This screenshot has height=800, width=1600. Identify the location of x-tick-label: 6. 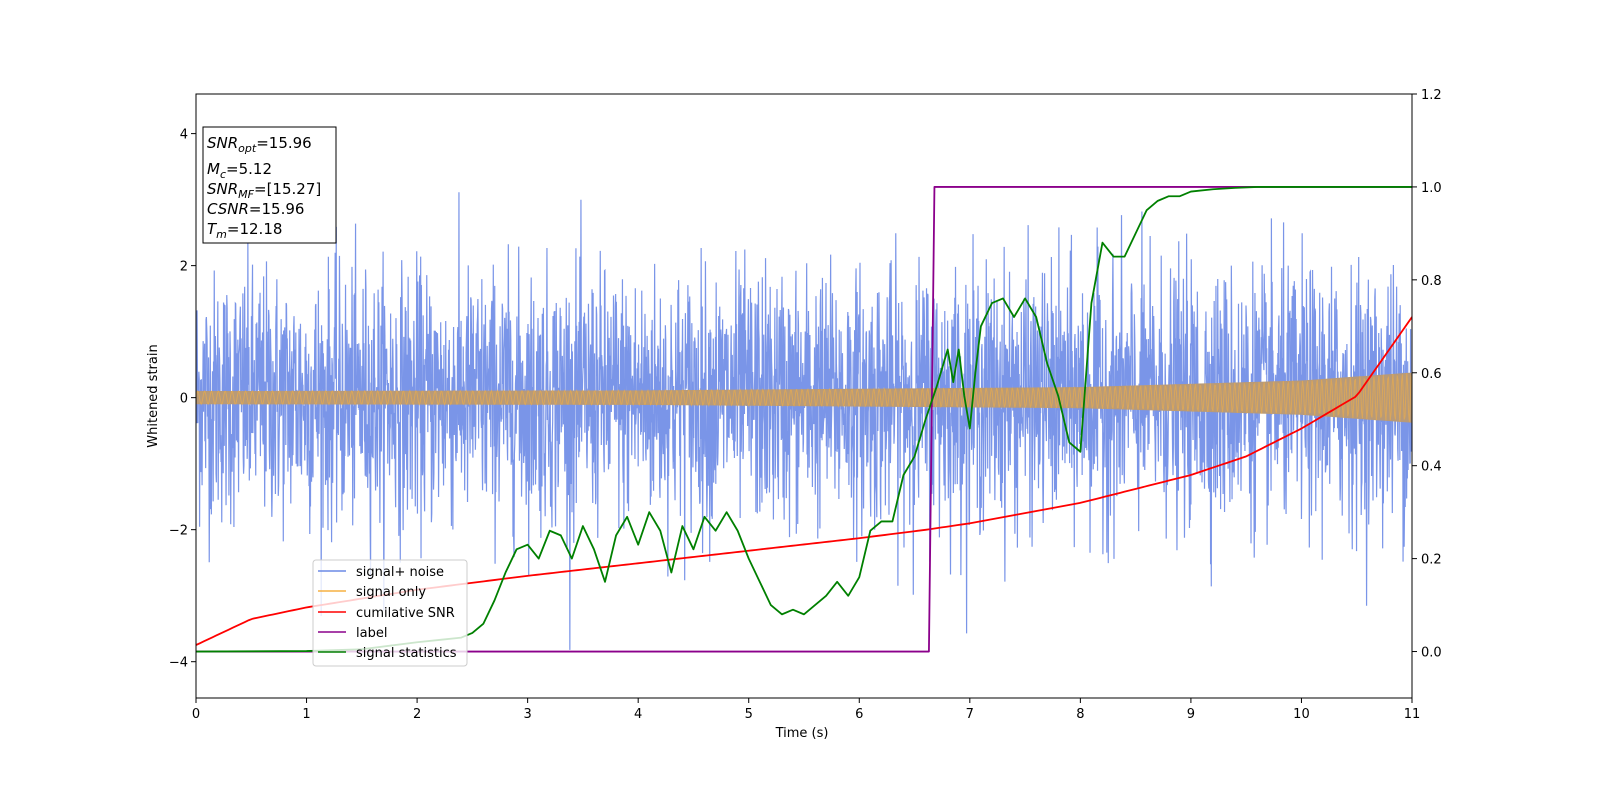
(859, 714).